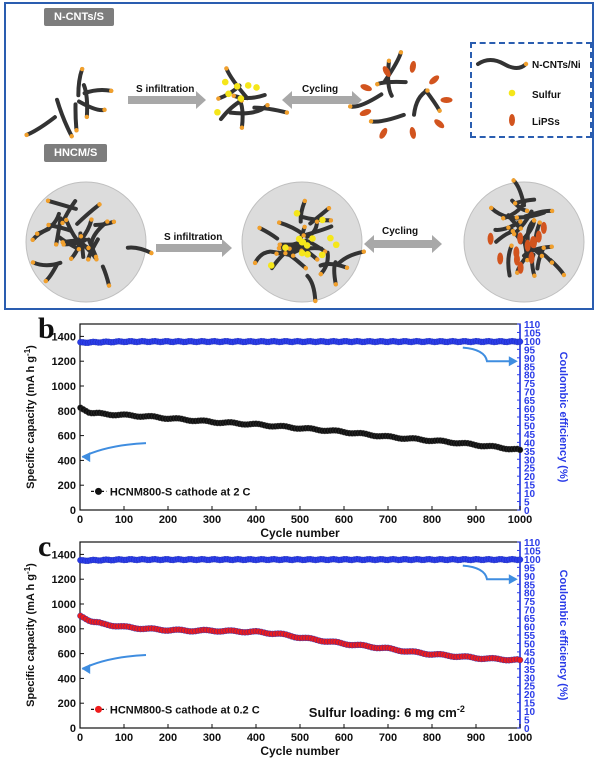  I want to click on y-axis-label-sup: -1, so click(27, 570).